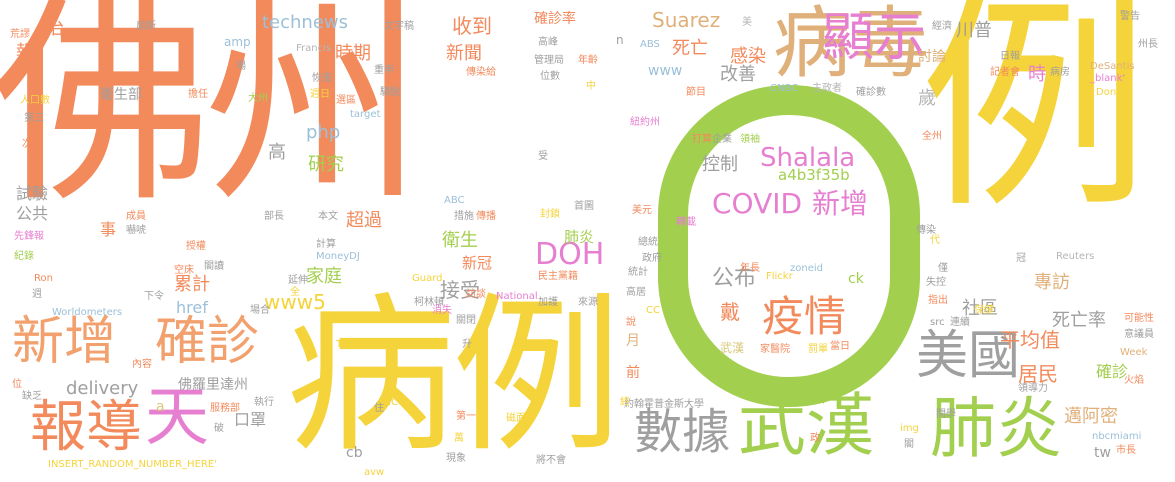 This screenshot has width=1175, height=482. I want to click on word-cloud-word: 記者會, so click(1005, 72).